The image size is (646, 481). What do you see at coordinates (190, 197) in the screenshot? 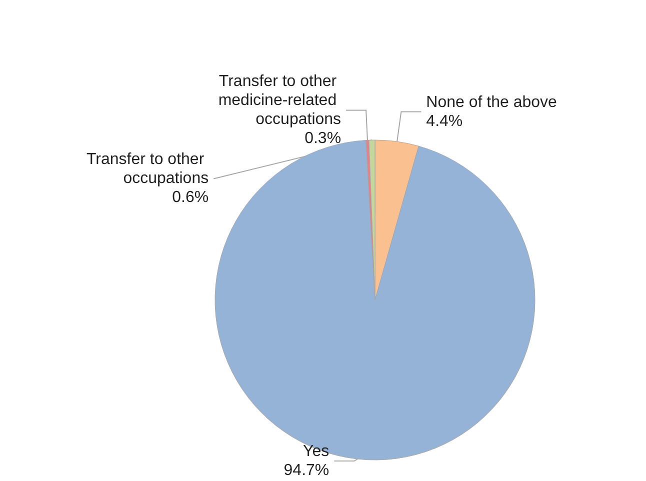
I see `data-label: 0.6%` at bounding box center [190, 197].